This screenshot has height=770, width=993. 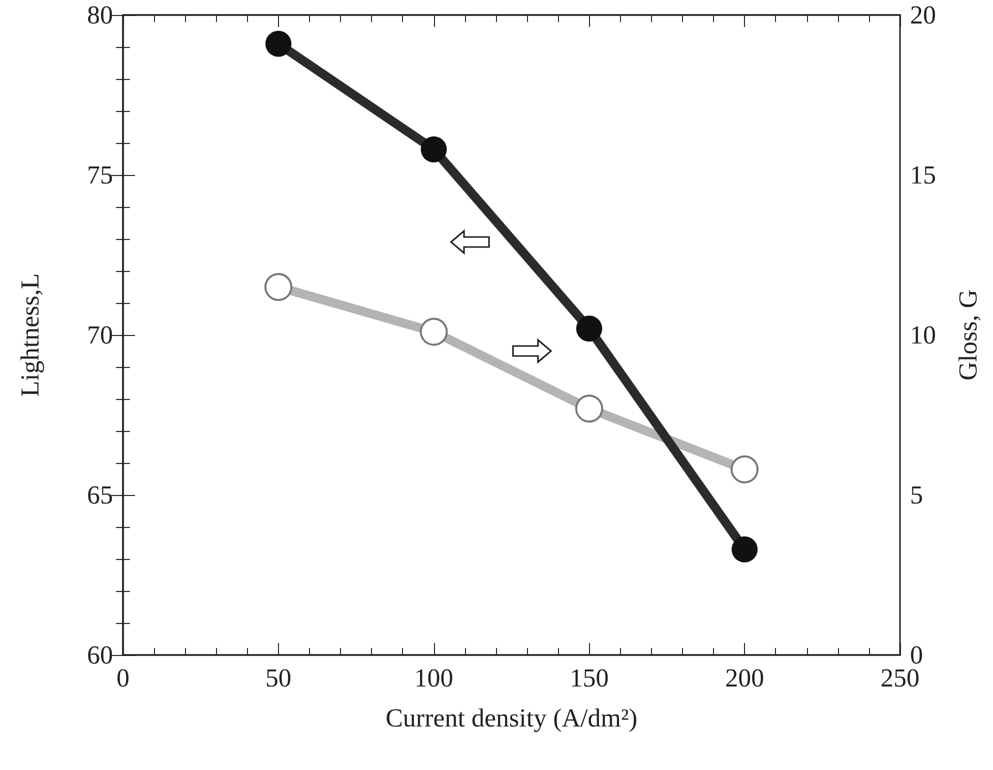 What do you see at coordinates (916, 495) in the screenshot?
I see `y2-tick-label: 5` at bounding box center [916, 495].